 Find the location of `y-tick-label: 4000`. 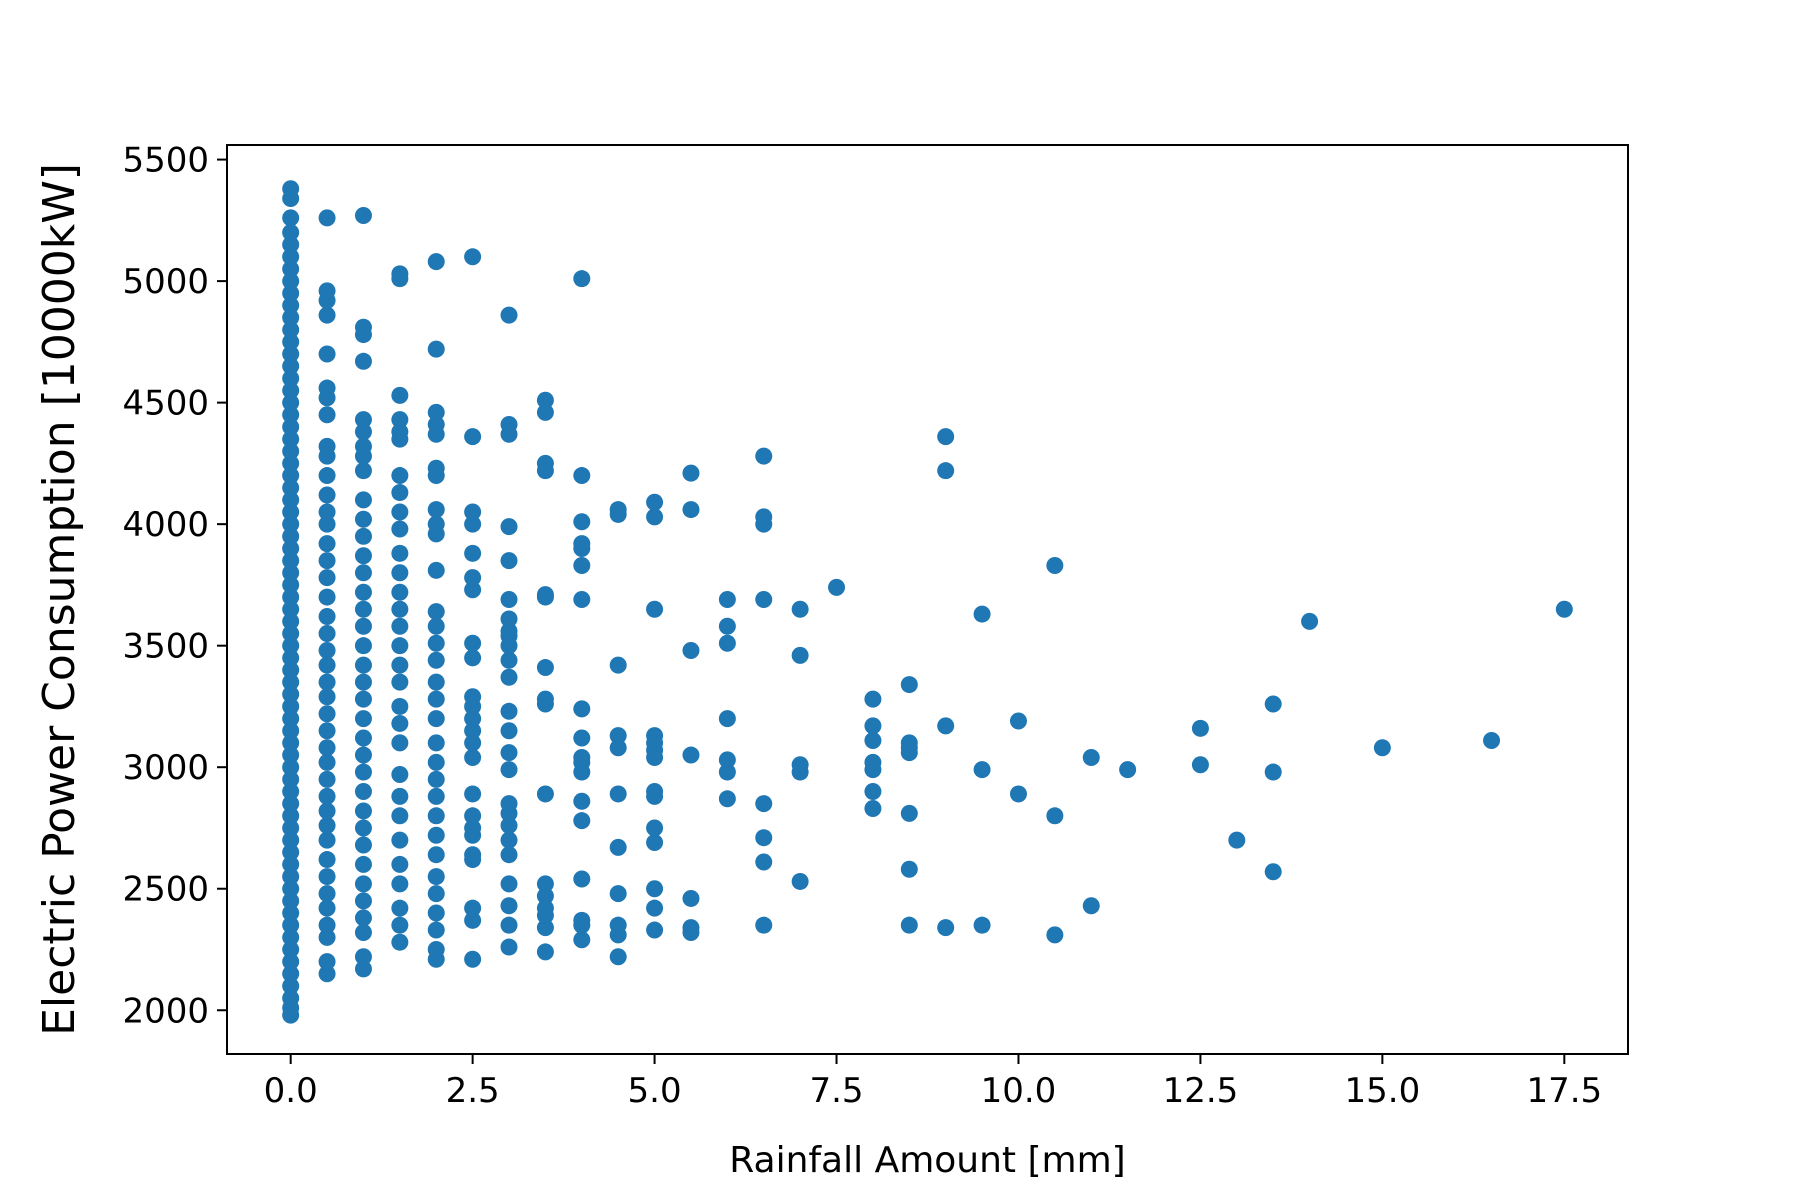

y-tick-label: 4000 is located at coordinates (165, 525).